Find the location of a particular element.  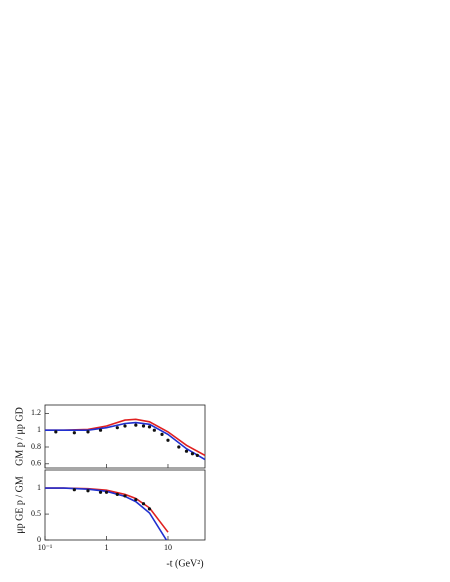

y-axis-label: GM p / μp GD is located at coordinates (19, 436).